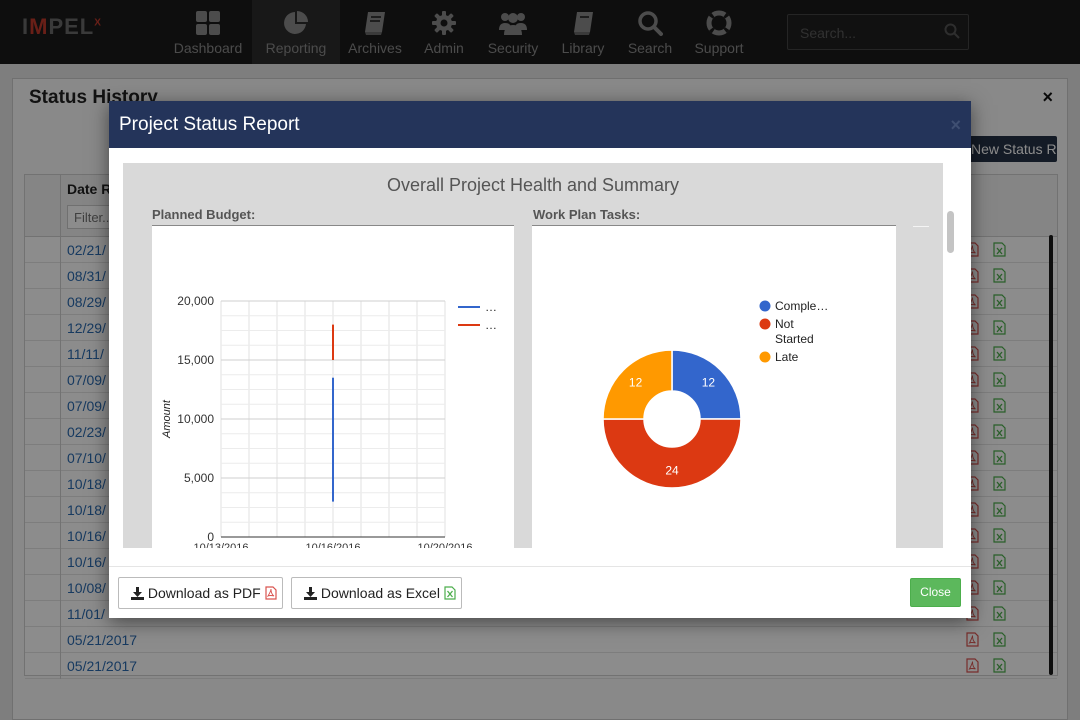 The height and width of the screenshot is (720, 1080). What do you see at coordinates (794, 331) in the screenshot?
I see `legend-label: Not Started` at bounding box center [794, 331].